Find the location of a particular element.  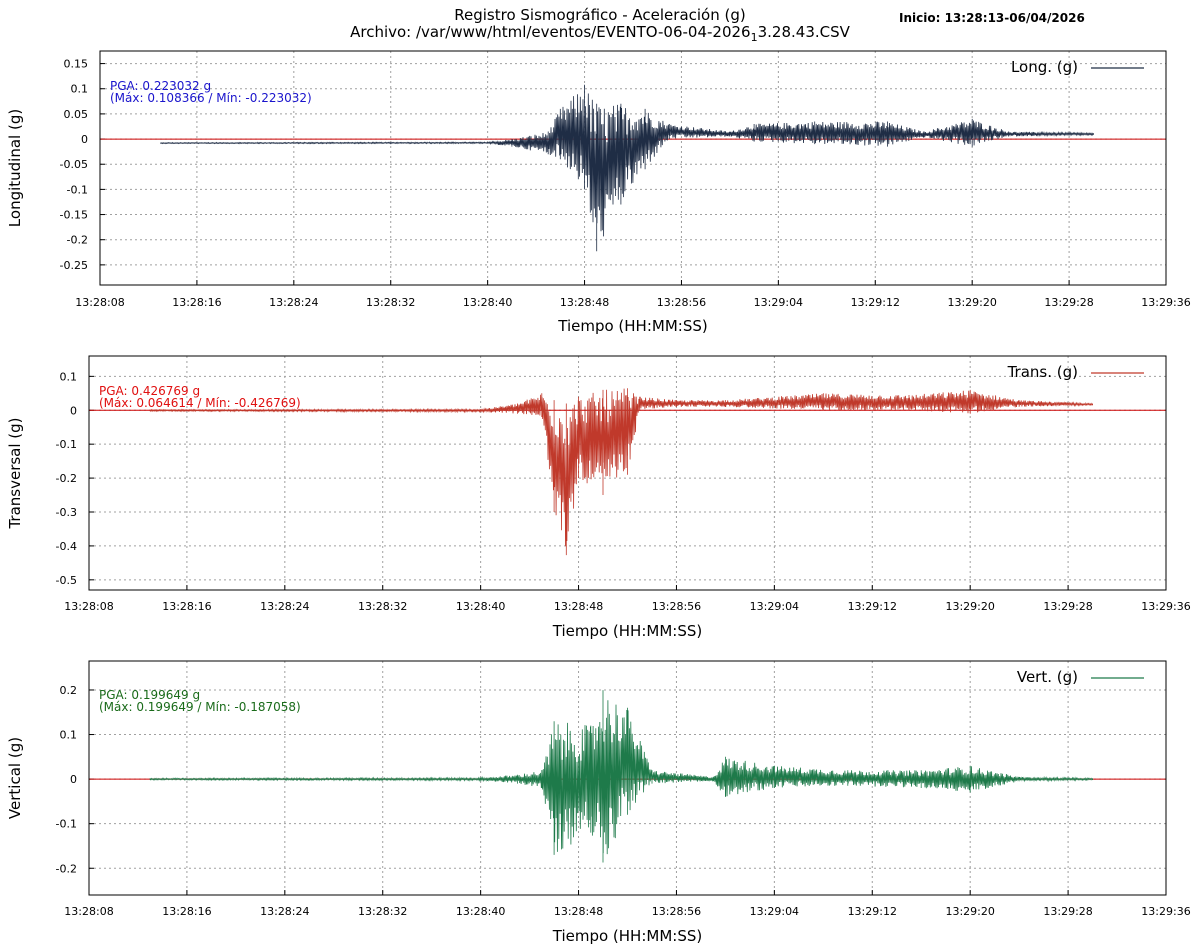

y-tick-label: -0.3 is located at coordinates (66, 512).